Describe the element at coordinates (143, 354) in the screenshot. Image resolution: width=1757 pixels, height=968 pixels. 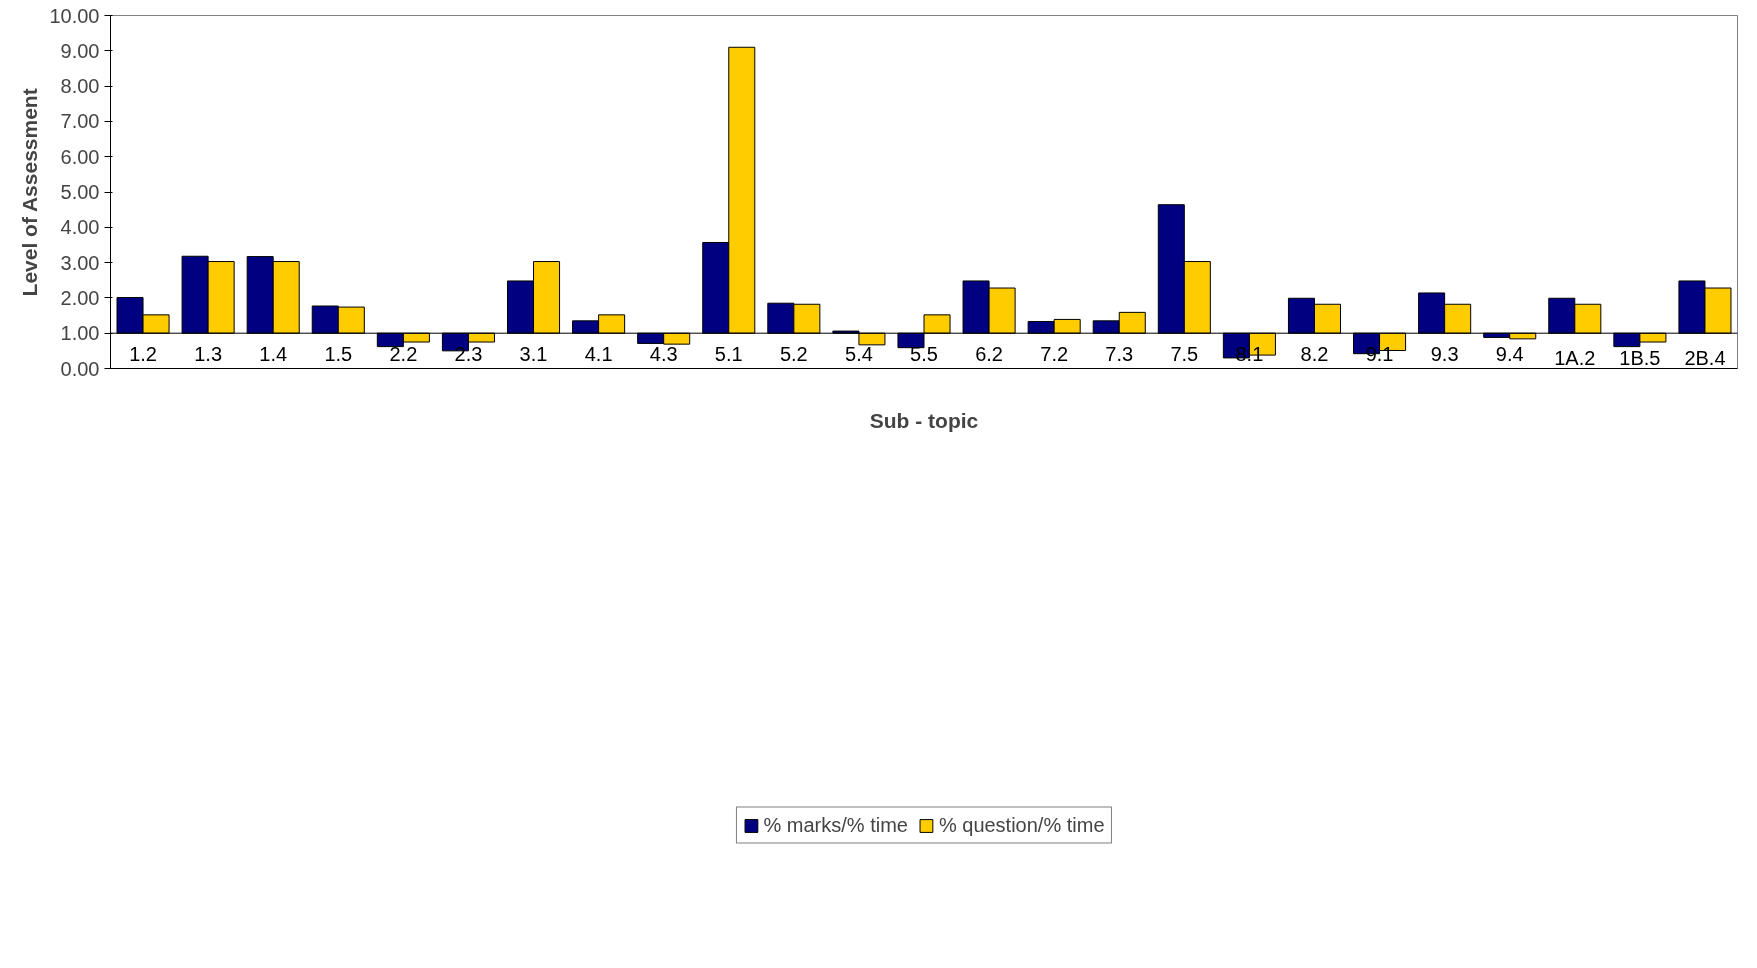
I see `x-tick-label: 1.2` at that location.